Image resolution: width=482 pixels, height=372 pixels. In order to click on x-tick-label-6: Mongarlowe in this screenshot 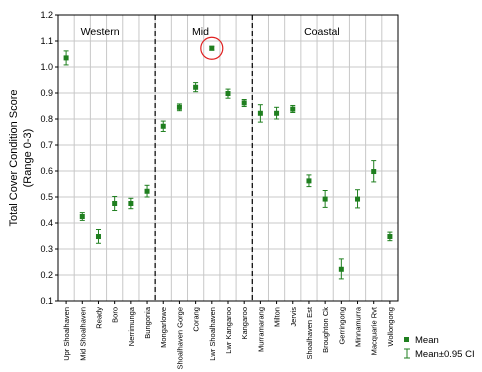, I will do `click(163, 327)`.